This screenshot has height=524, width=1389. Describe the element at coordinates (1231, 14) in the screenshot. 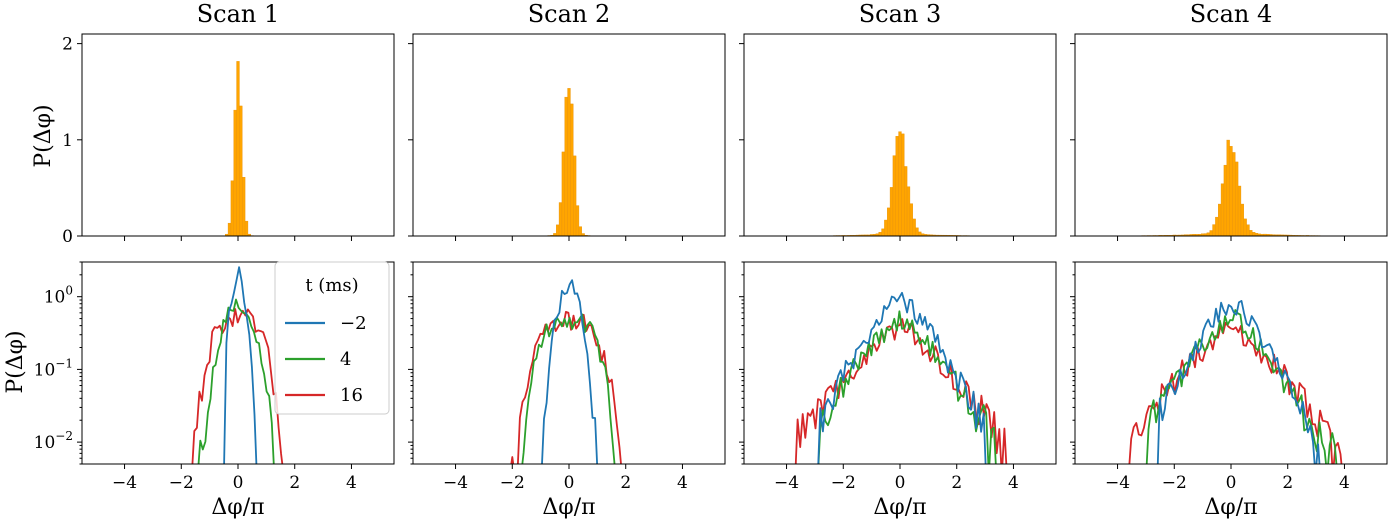

I see `title-scan-4: Scan 4` at that location.